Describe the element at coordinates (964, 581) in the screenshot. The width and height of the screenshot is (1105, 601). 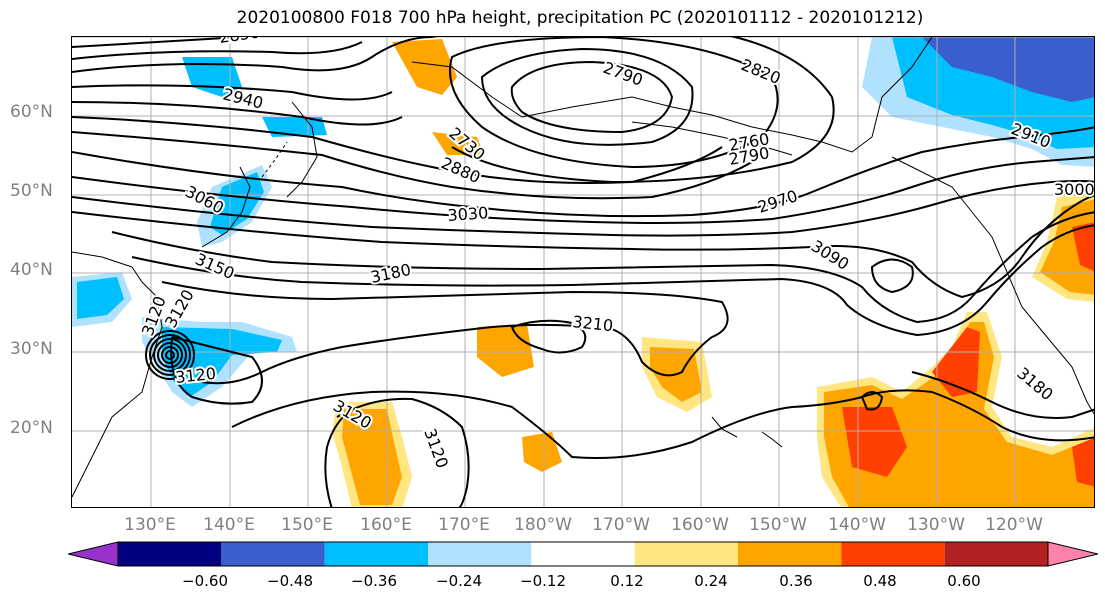
I see `colorbar-tick-label: 0.60` at that location.